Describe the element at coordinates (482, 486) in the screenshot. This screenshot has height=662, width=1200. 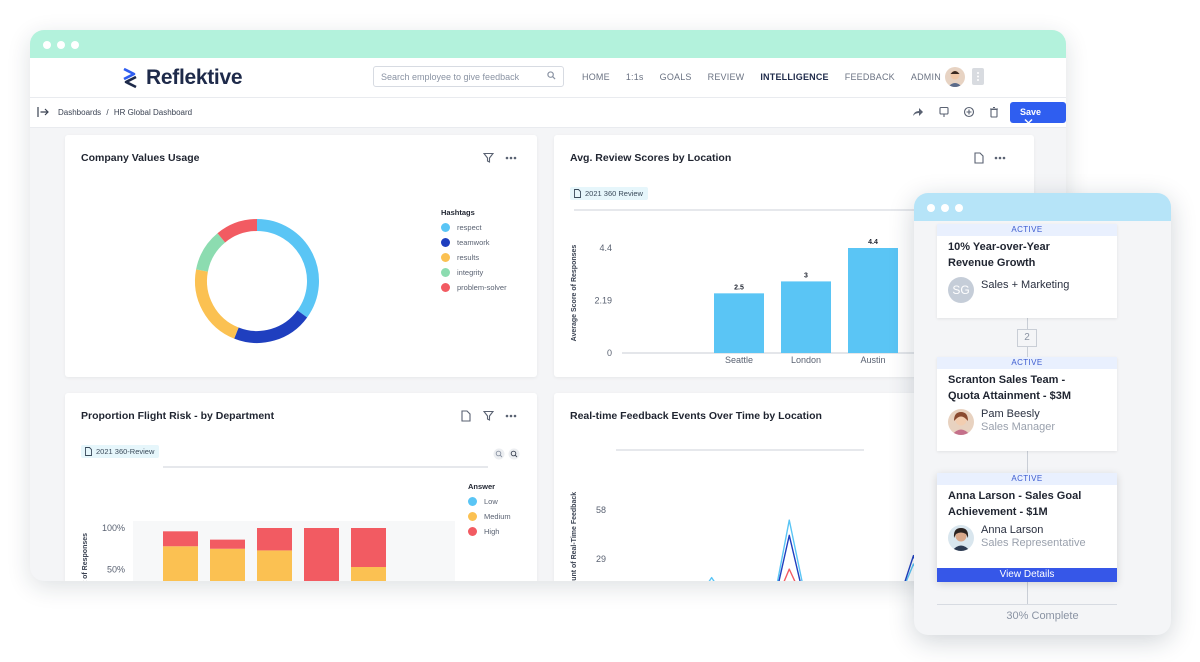
I see `legend-title: Answer` at that location.